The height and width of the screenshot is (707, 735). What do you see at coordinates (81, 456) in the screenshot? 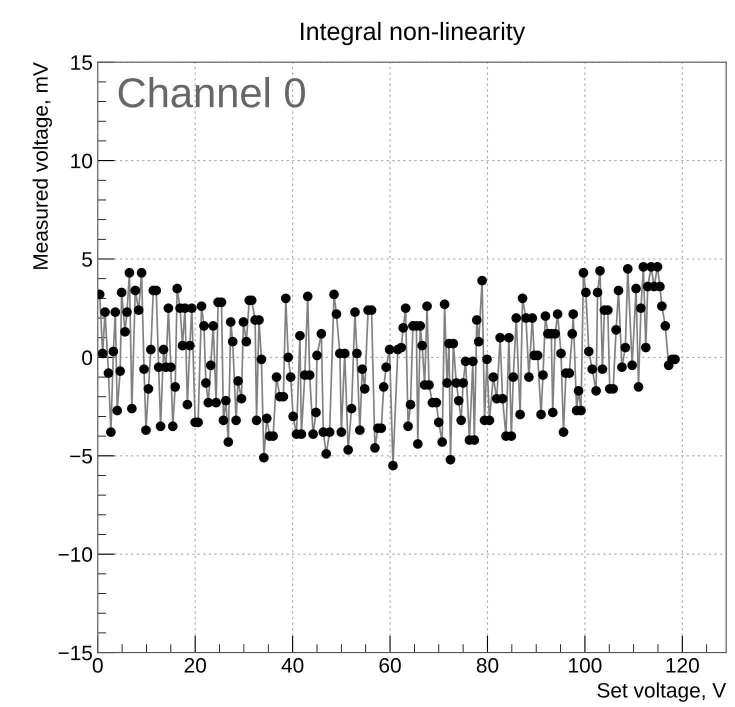
I see `y-tick-label: −5` at bounding box center [81, 456].